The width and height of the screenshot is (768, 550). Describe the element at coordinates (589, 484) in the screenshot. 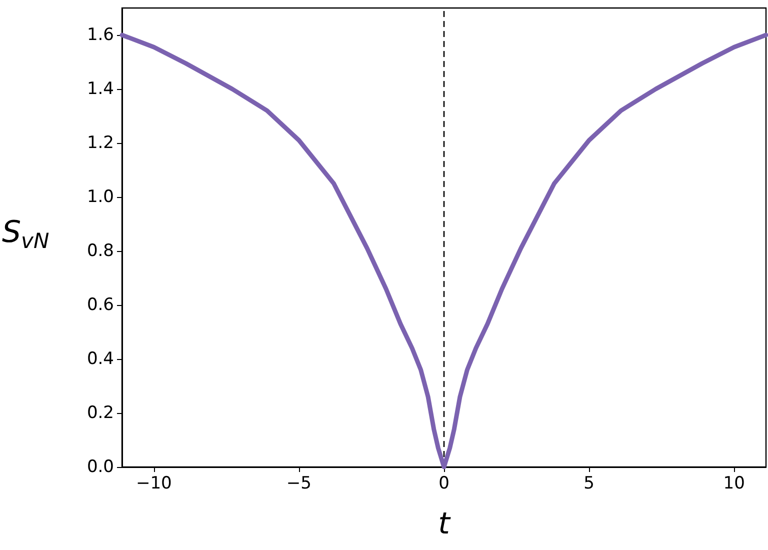

I see `x-tick-label: 5` at that location.